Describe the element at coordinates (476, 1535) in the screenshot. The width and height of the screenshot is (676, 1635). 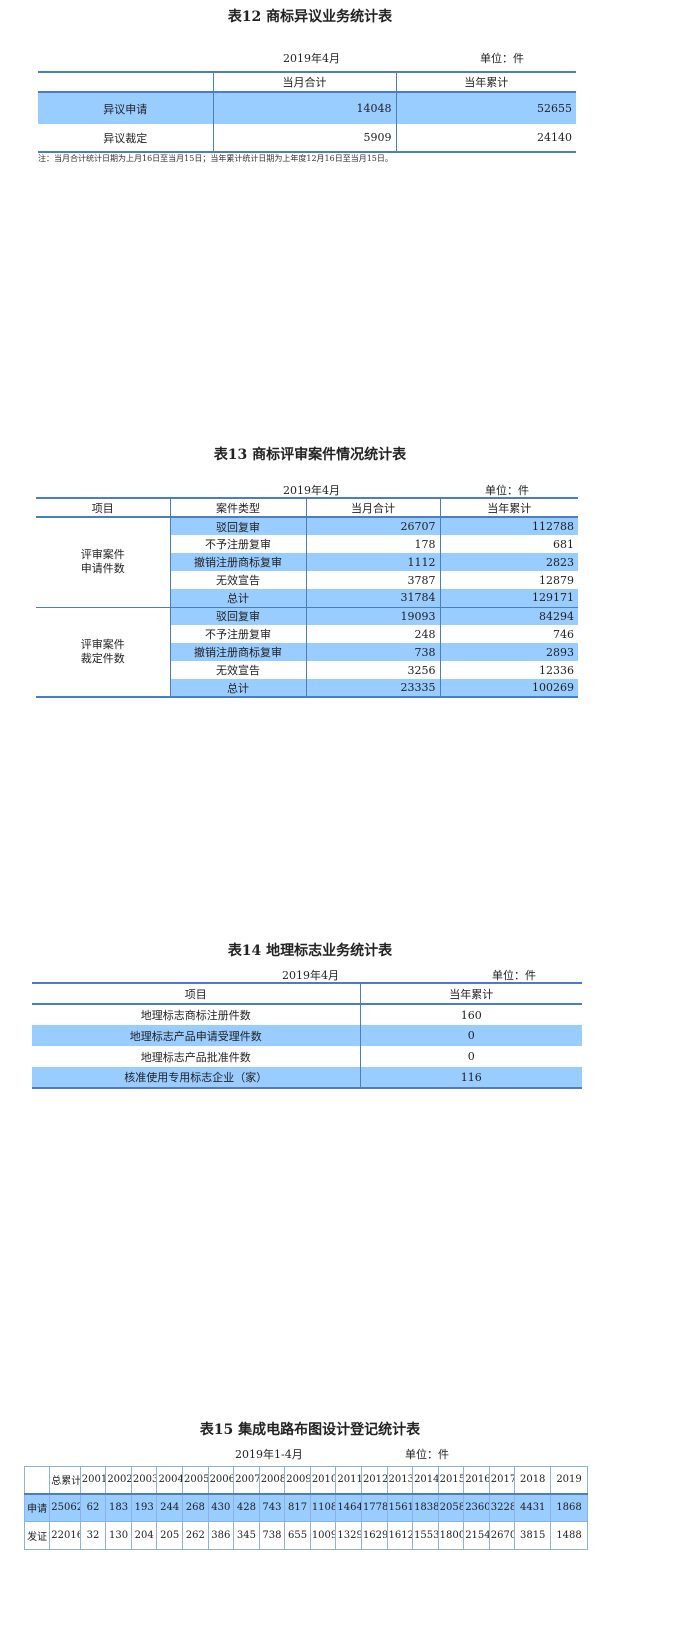
I see `cell: 2154` at that location.